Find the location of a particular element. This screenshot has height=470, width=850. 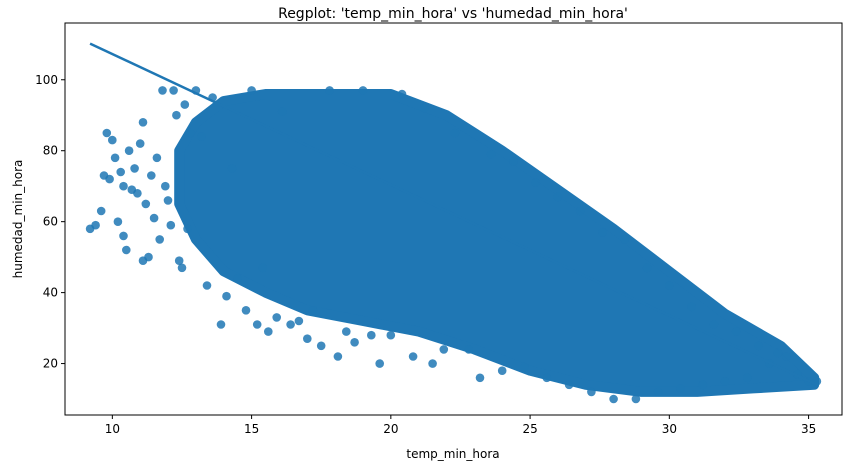

y-tick-label: 80 is located at coordinates (50, 151).